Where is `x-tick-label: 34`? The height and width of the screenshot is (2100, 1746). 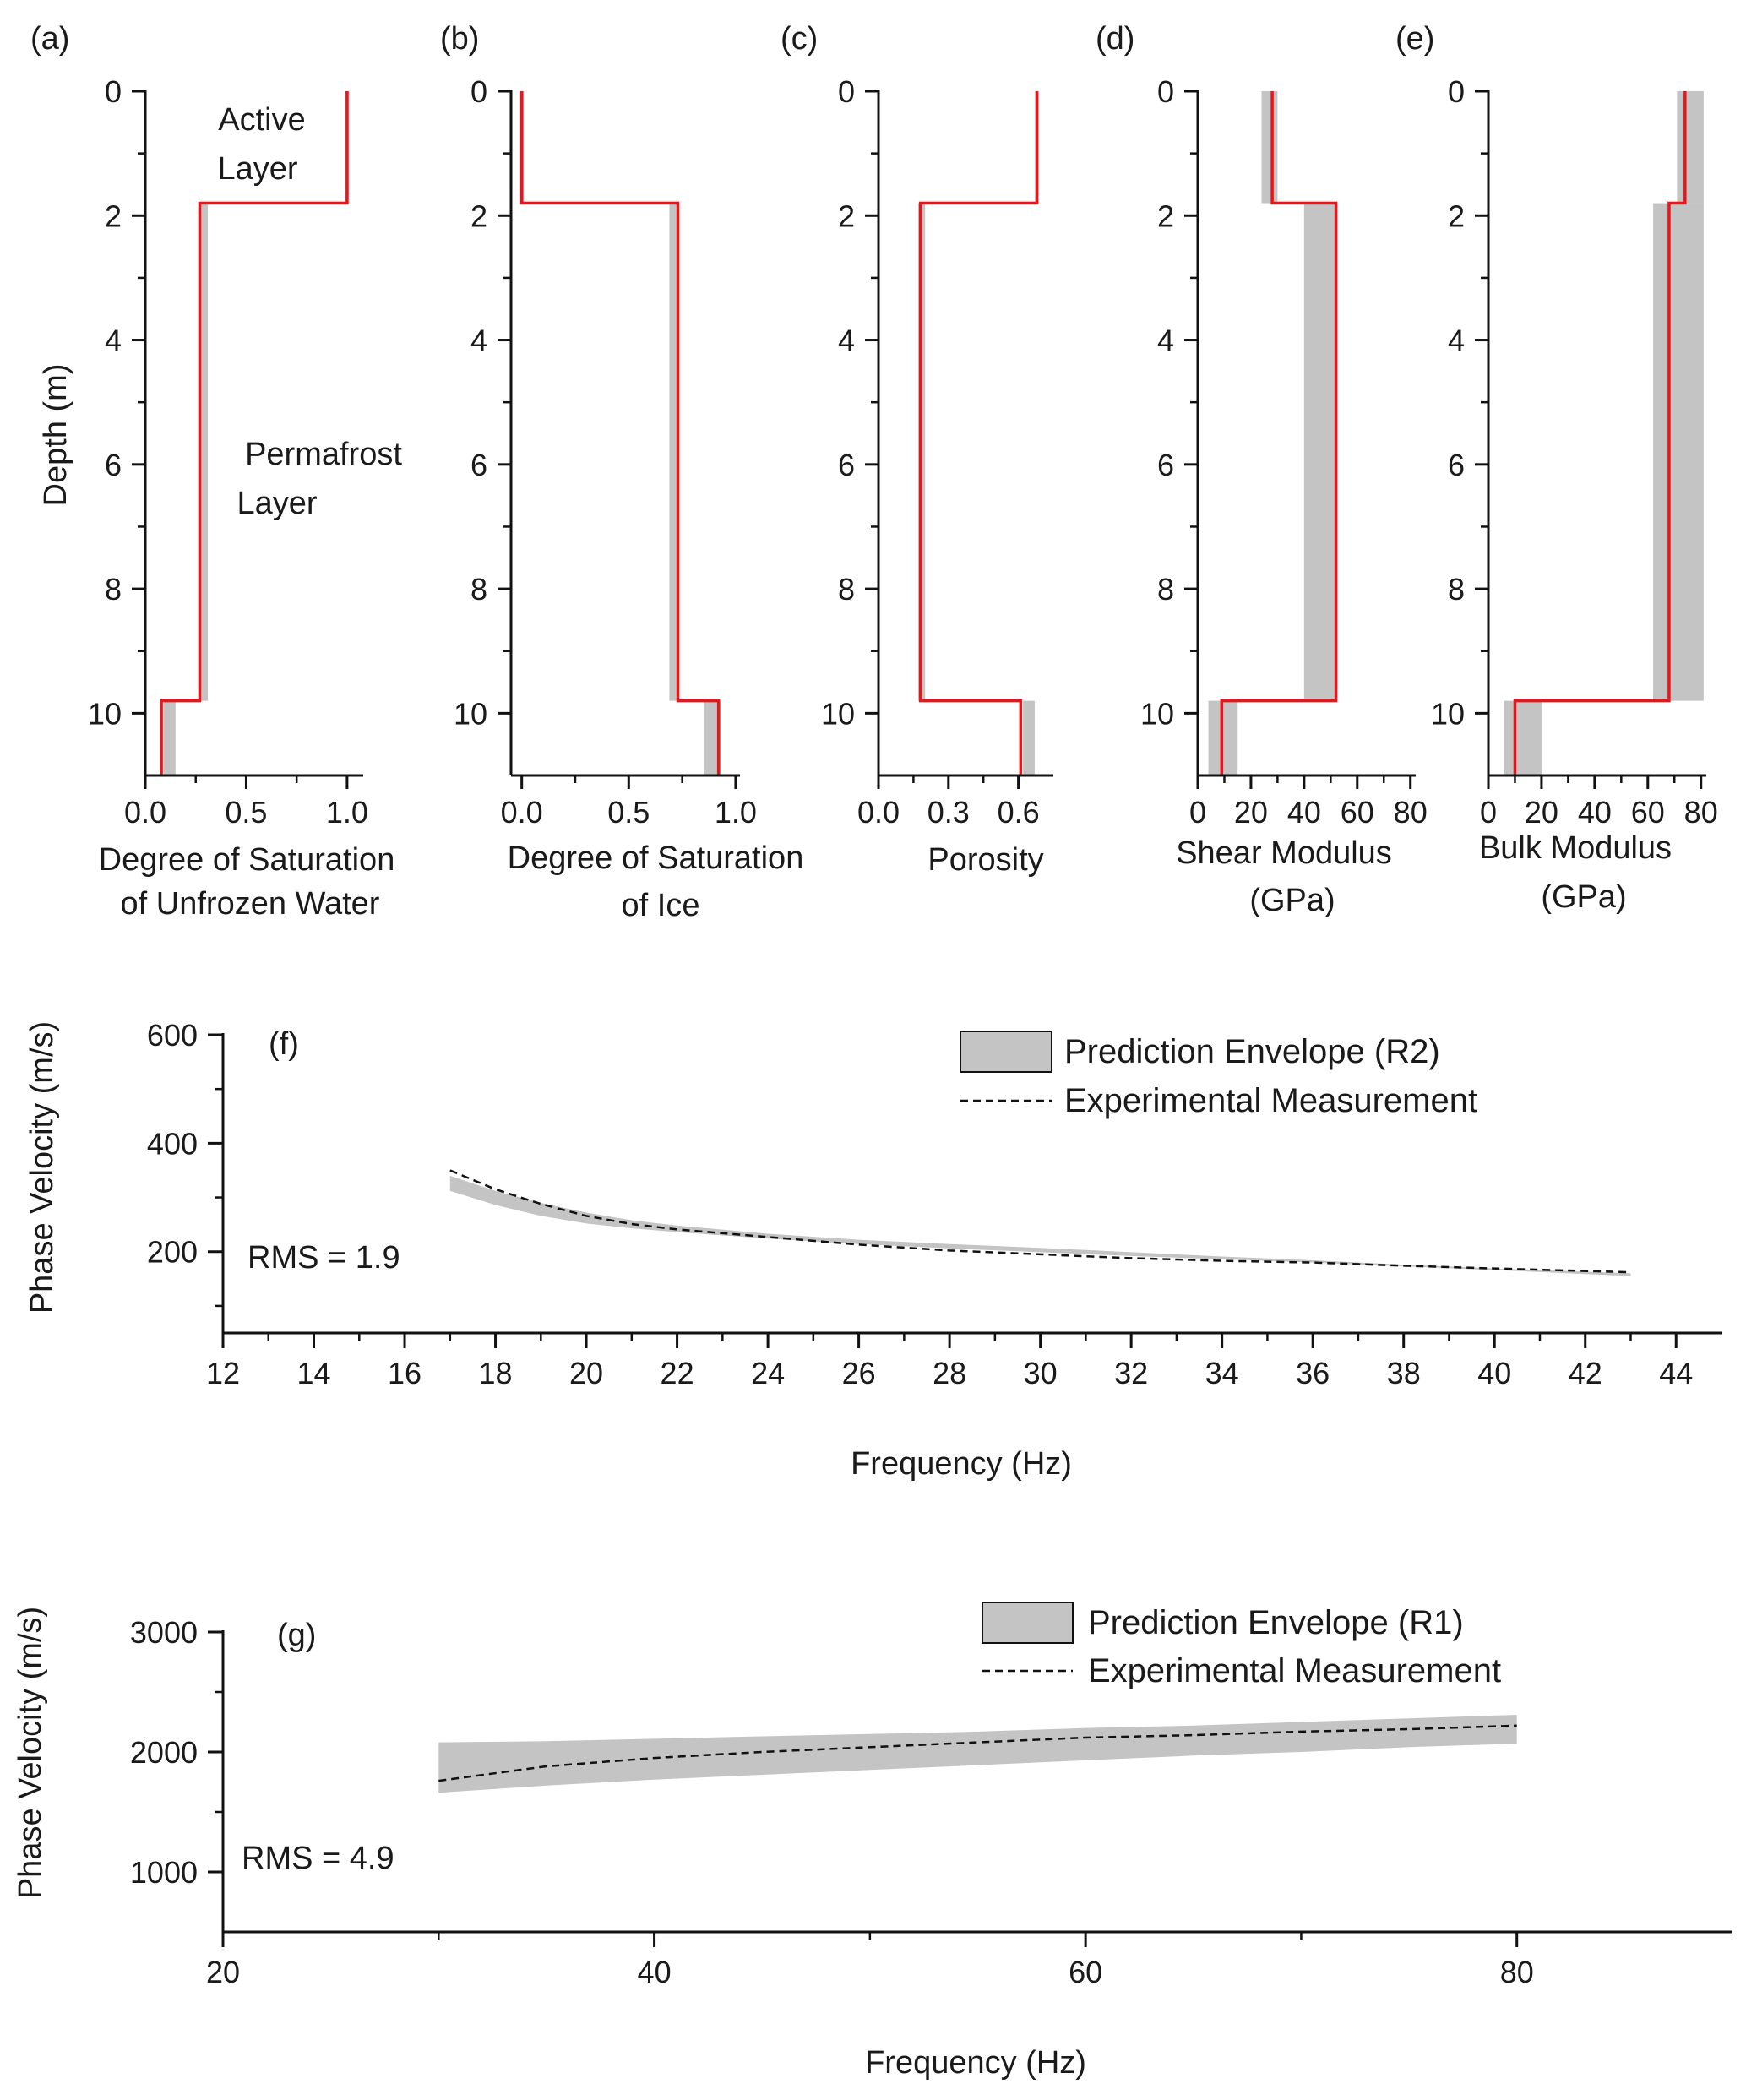
x-tick-label: 34 is located at coordinates (1222, 1373).